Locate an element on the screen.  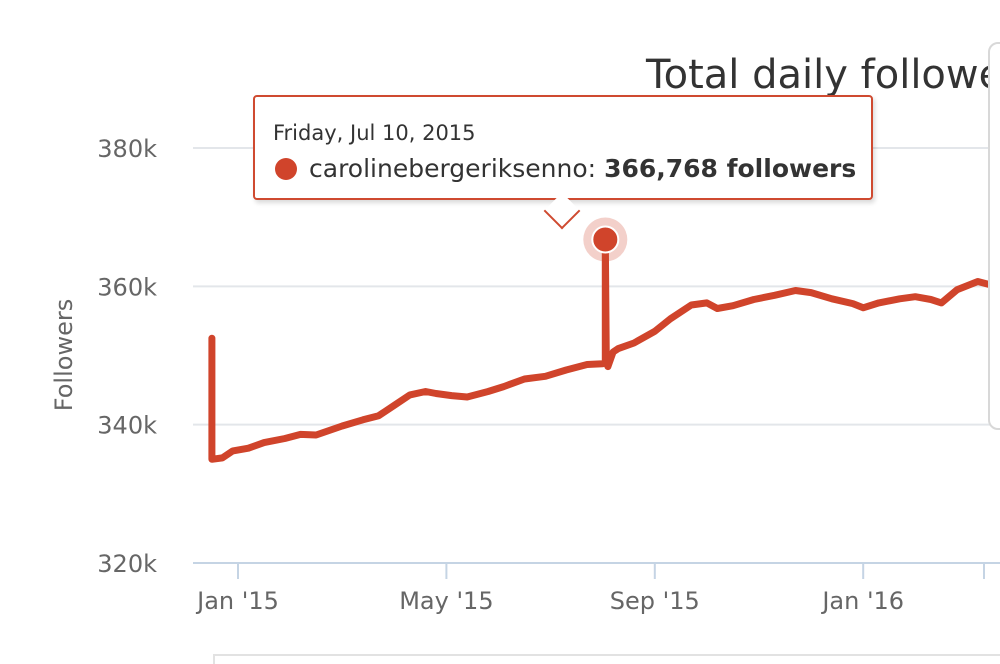
marker-layer is located at coordinates (605, 239).